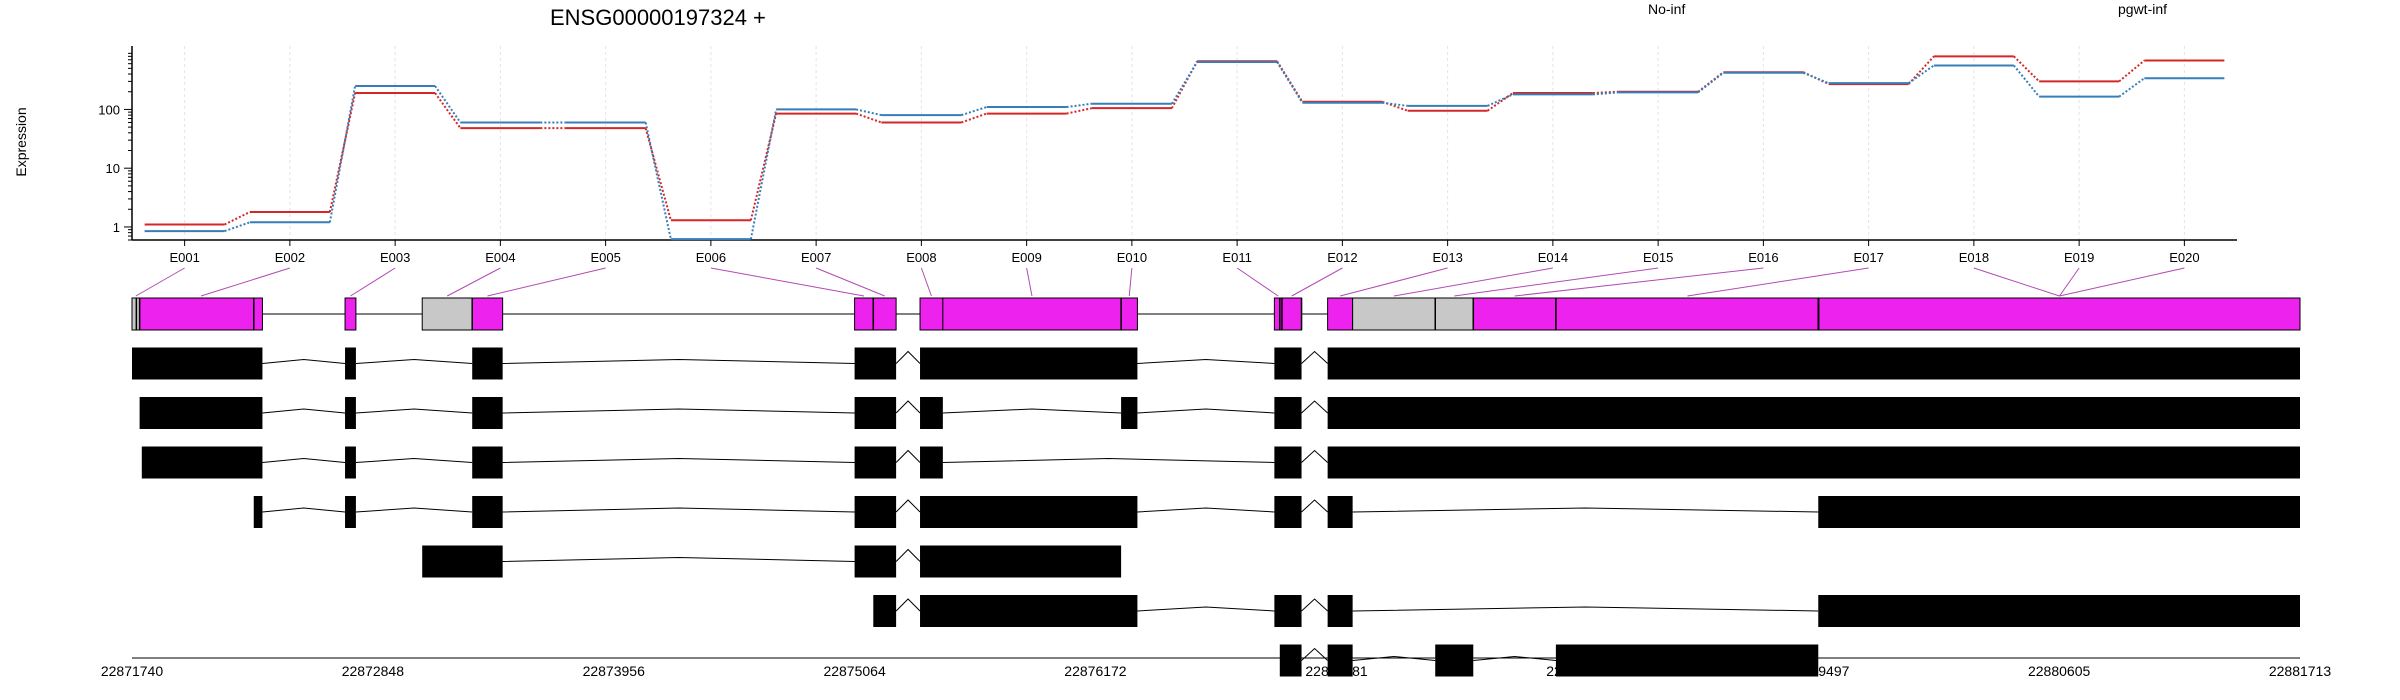 This screenshot has width=2400, height=700. Describe the element at coordinates (1394, 282) in the screenshot. I see `exon-link-e013` at that location.